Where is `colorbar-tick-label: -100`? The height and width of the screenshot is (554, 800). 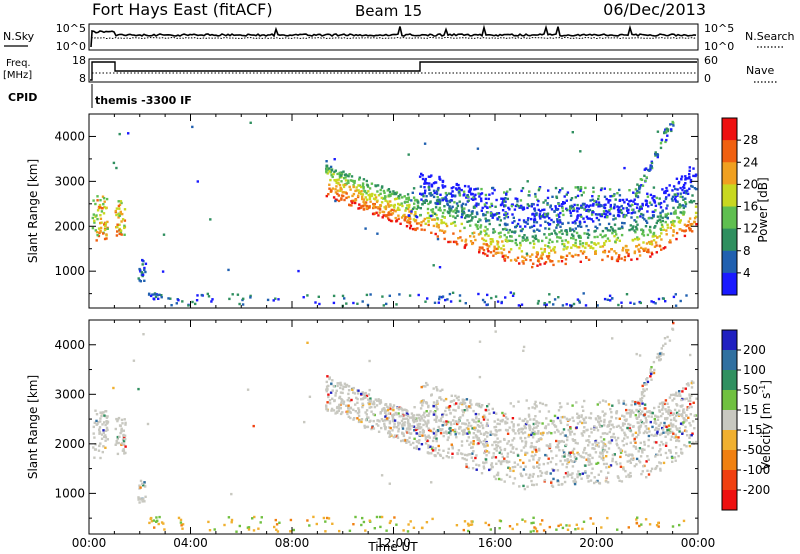
colorbar-tick-label: -100 is located at coordinates (756, 470).